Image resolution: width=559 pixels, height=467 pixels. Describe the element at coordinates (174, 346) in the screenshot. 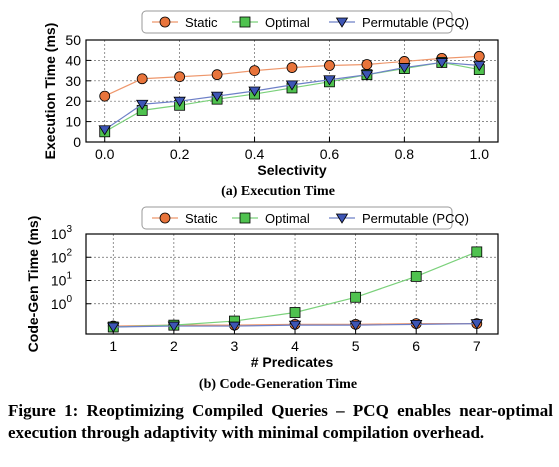

I see `x-tick-label-2: 2` at that location.